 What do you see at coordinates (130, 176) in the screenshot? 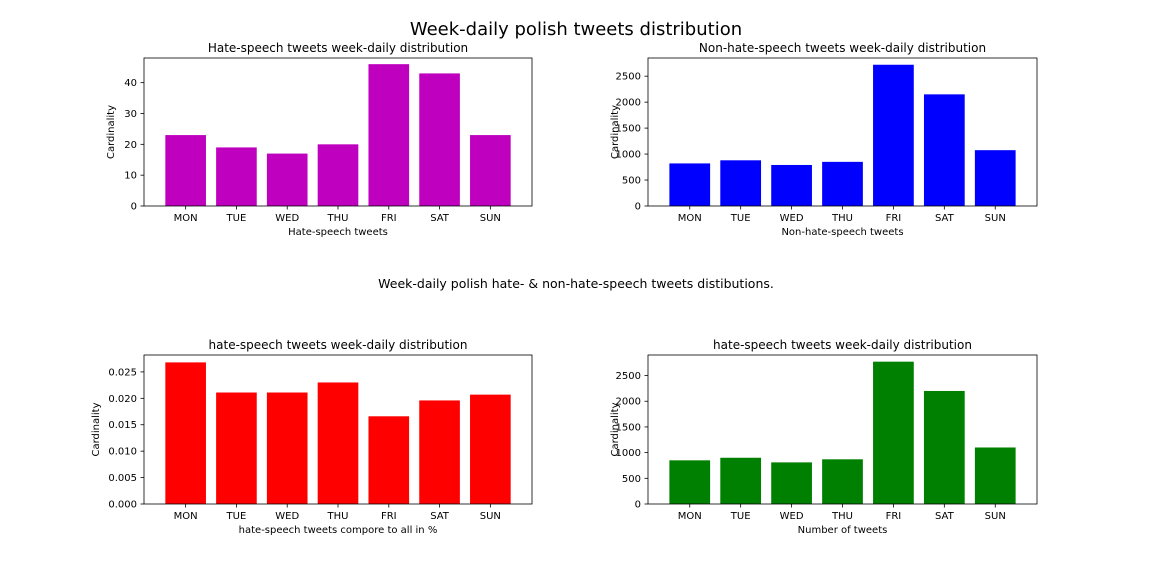
I see `y-tick-label: 10` at bounding box center [130, 176].